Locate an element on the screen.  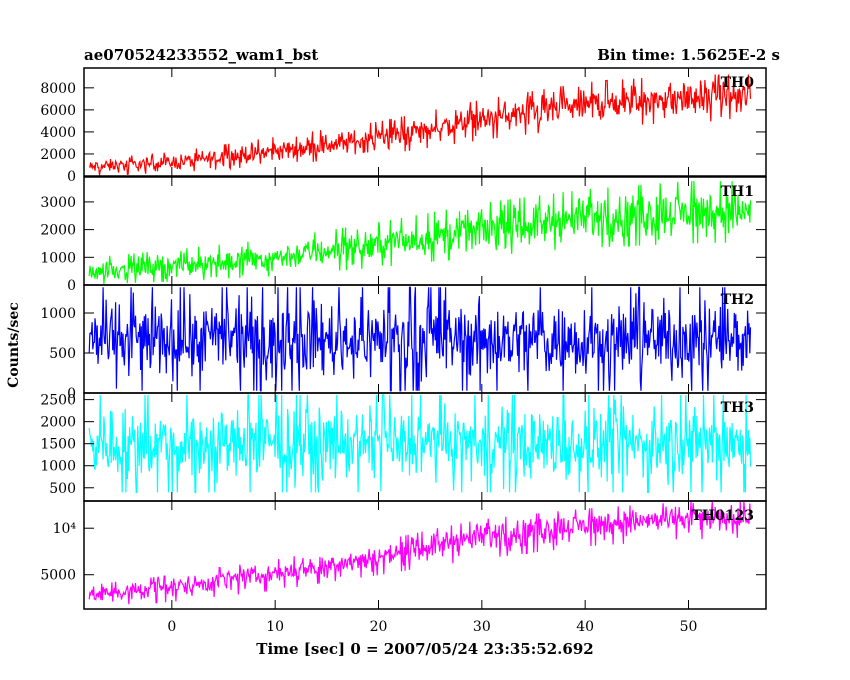
series-th2-line is located at coordinates (420, 339).